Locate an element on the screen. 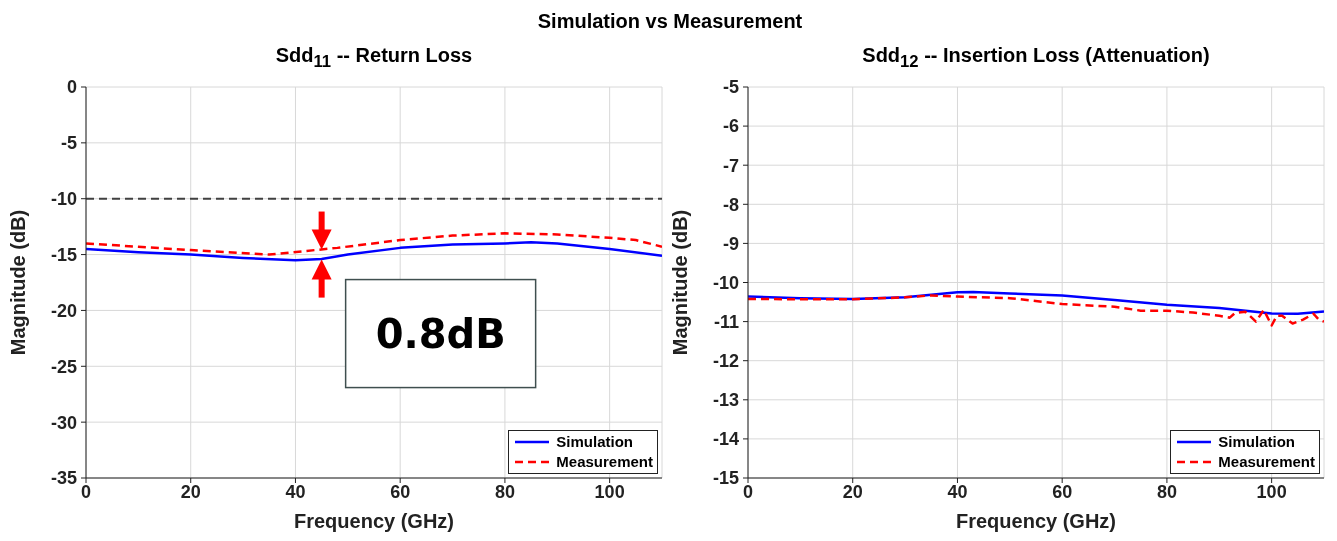 This screenshot has width=1337, height=541. y-tick-label: -6 is located at coordinates (730, 126).